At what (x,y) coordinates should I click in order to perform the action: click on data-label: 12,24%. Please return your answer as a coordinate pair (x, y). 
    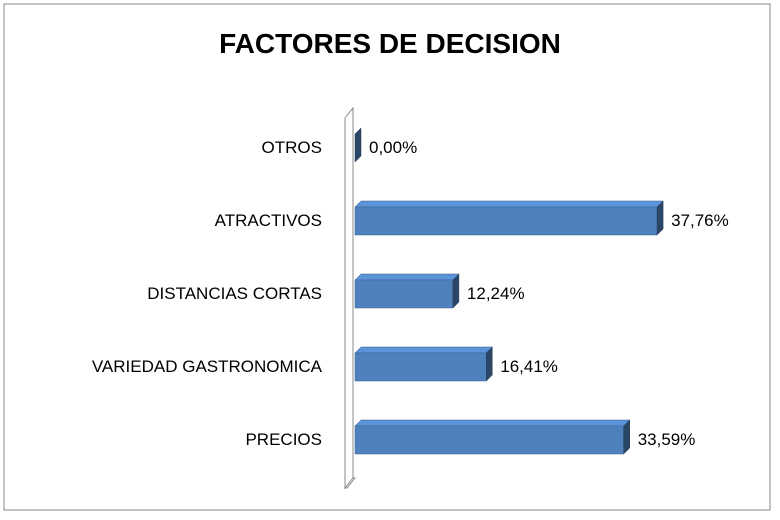
    Looking at the image, I should click on (495, 293).